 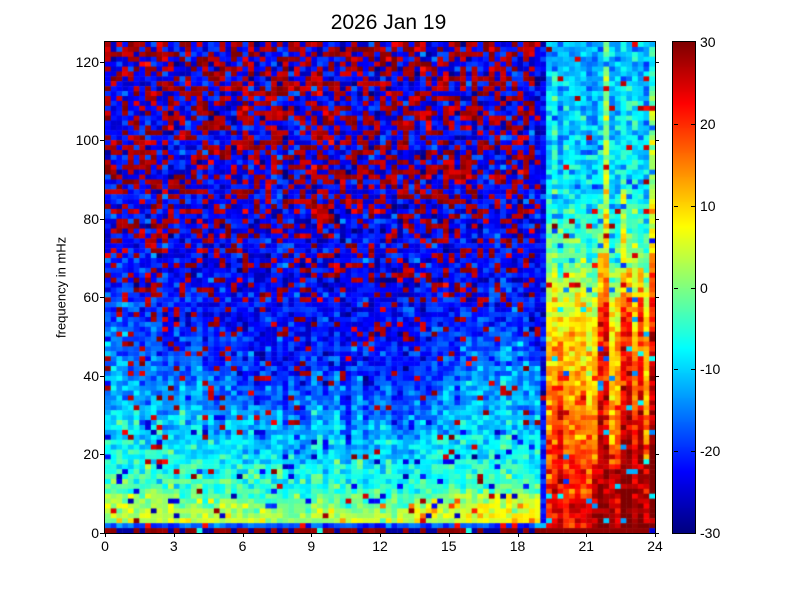 What do you see at coordinates (95, 533) in the screenshot?
I see `y-tick-label: 0` at bounding box center [95, 533].